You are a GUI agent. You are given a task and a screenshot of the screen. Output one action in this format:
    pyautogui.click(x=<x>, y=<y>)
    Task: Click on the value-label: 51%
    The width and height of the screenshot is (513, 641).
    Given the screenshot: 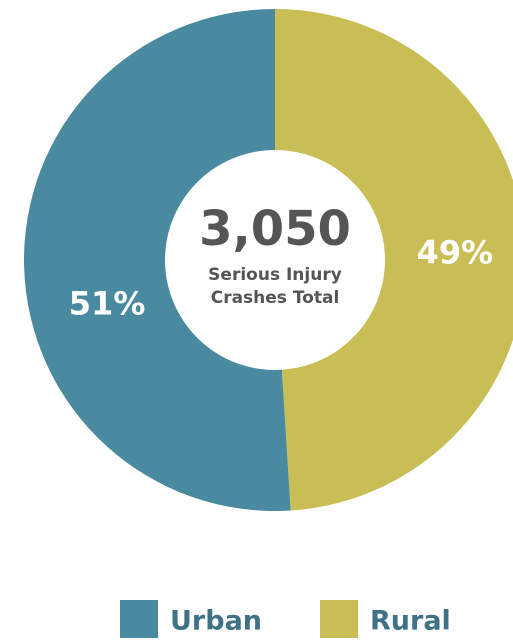 What is the action you would take?
    pyautogui.click(x=107, y=304)
    